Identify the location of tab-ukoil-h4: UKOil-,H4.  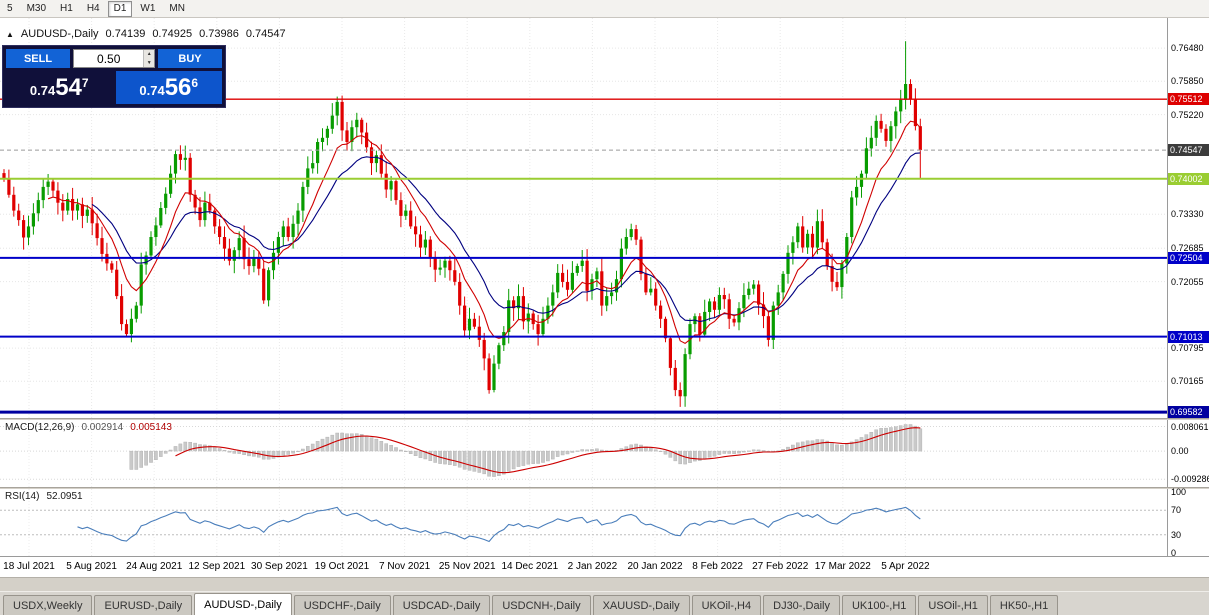
(726, 605).